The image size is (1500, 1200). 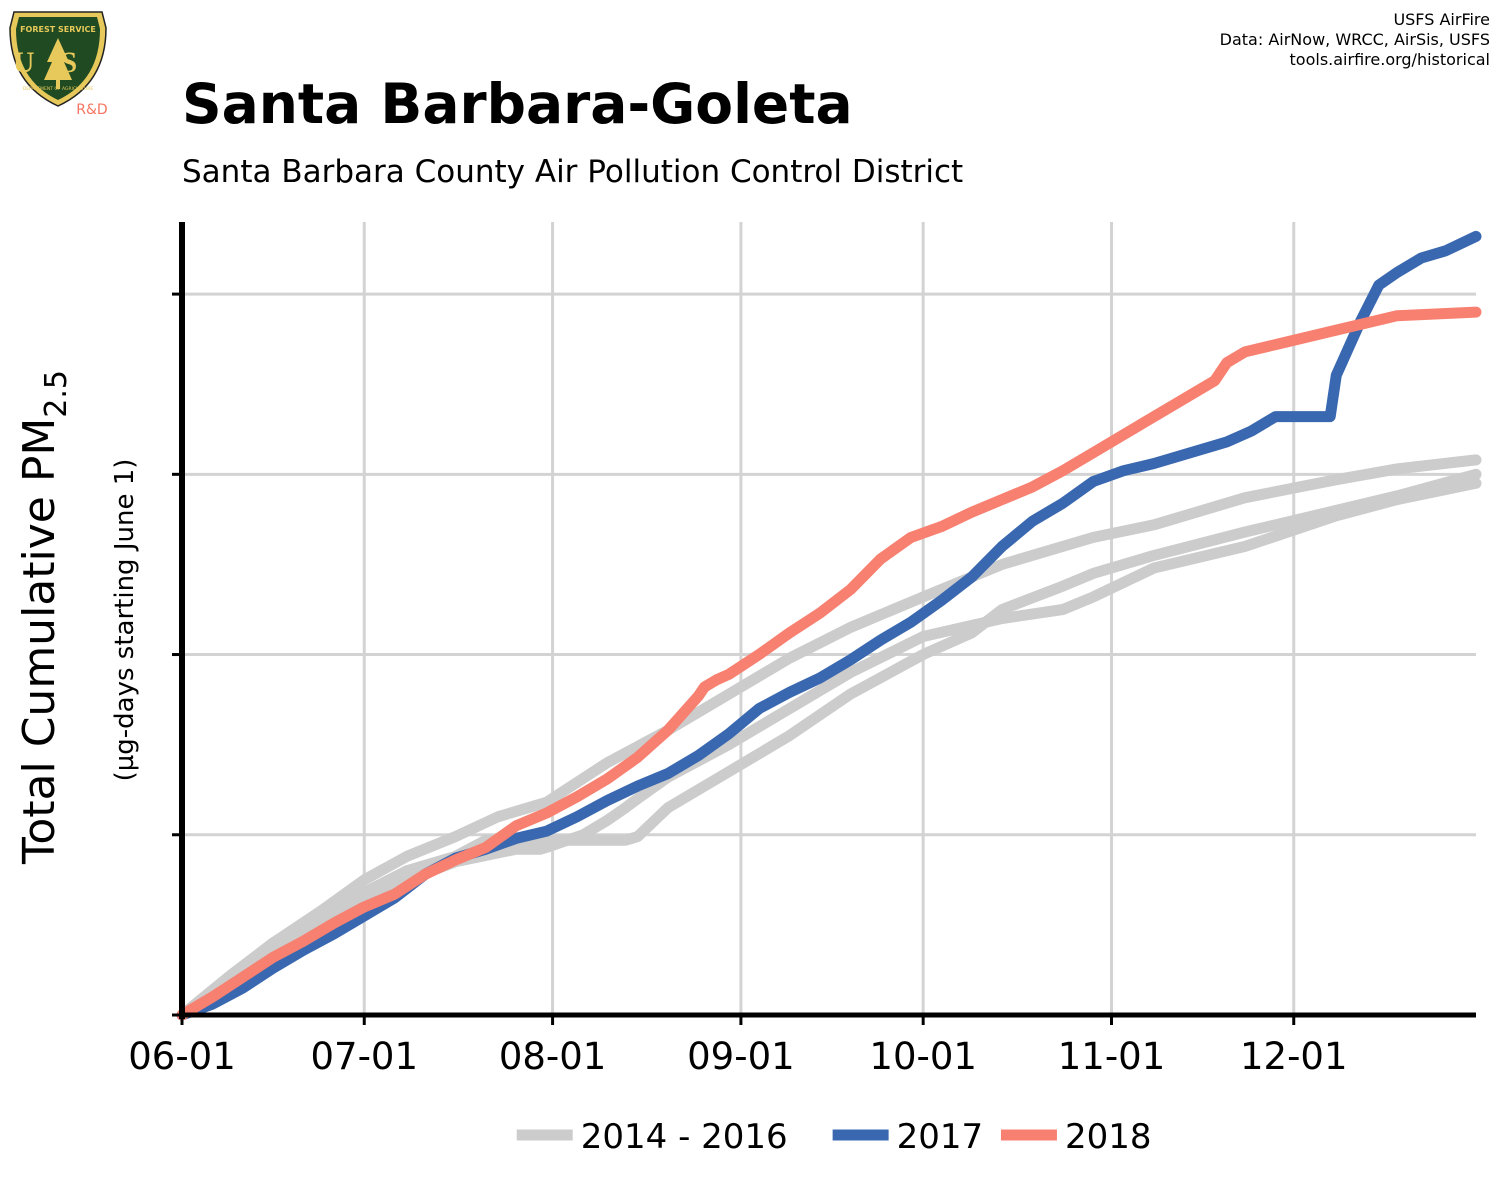 What do you see at coordinates (1441, 19) in the screenshot?
I see `credit-line: USFS AirFire` at bounding box center [1441, 19].